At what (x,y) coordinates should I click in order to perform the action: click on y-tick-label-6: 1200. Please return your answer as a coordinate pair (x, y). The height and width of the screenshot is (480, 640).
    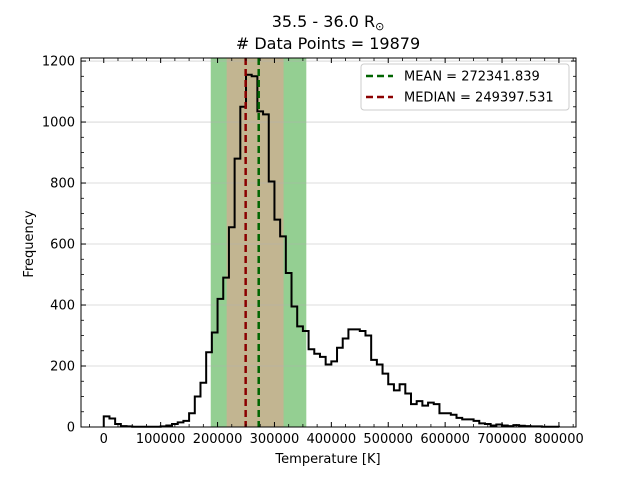
    Looking at the image, I should click on (58, 62).